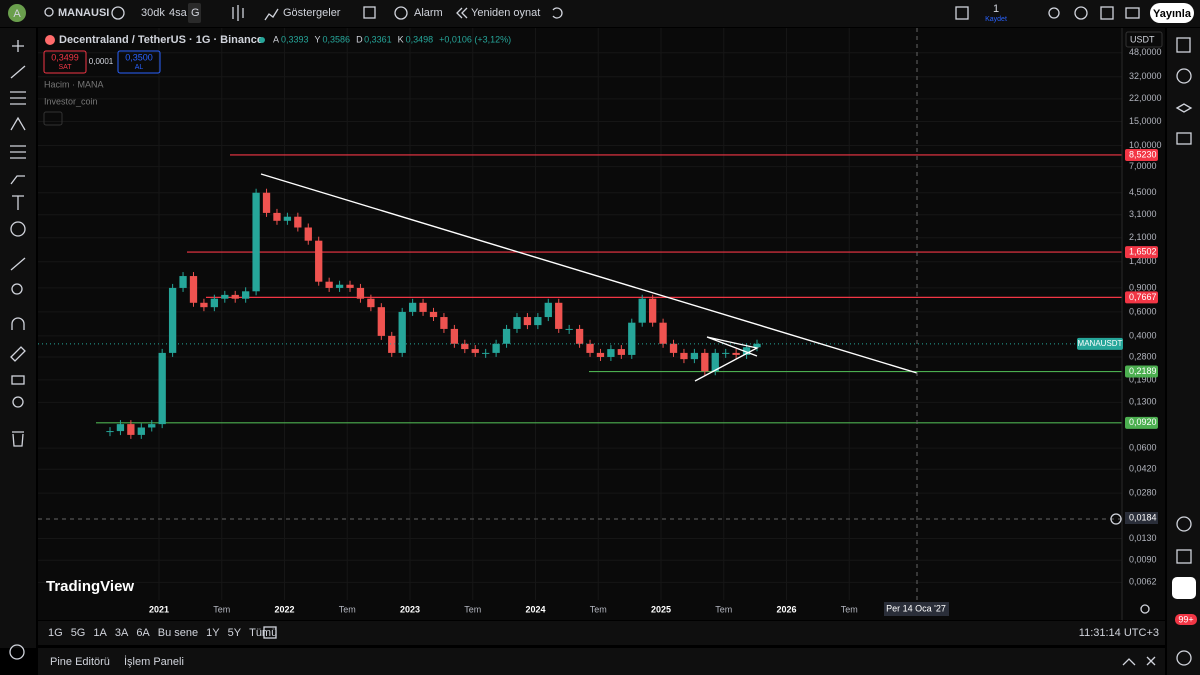 The image size is (1200, 675). What do you see at coordinates (1141, 518) in the screenshot?
I see `crosshair-price-box` at bounding box center [1141, 518].